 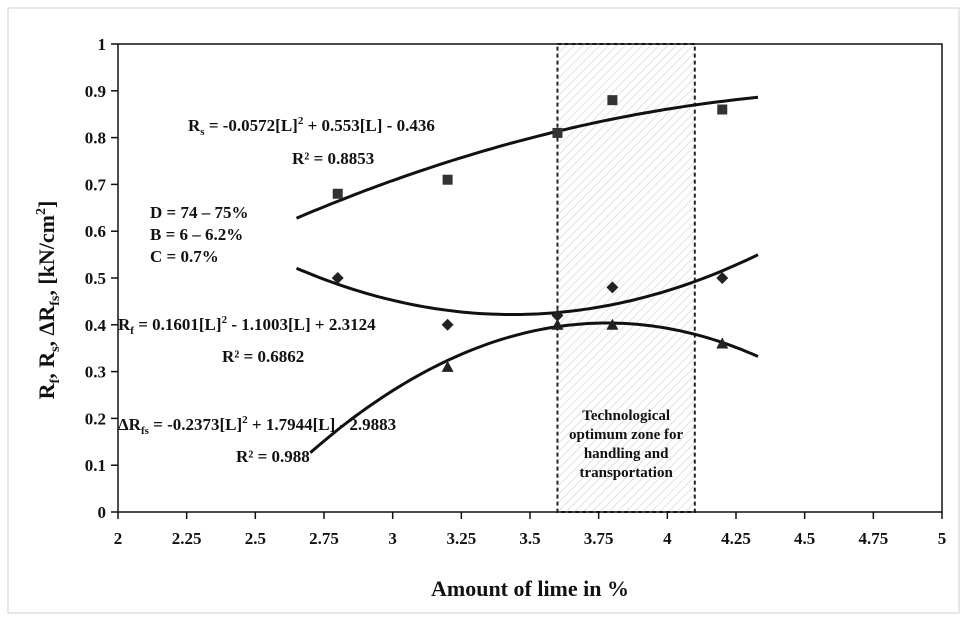 I want to click on x-tick-label: 3.5, so click(x=529, y=538).